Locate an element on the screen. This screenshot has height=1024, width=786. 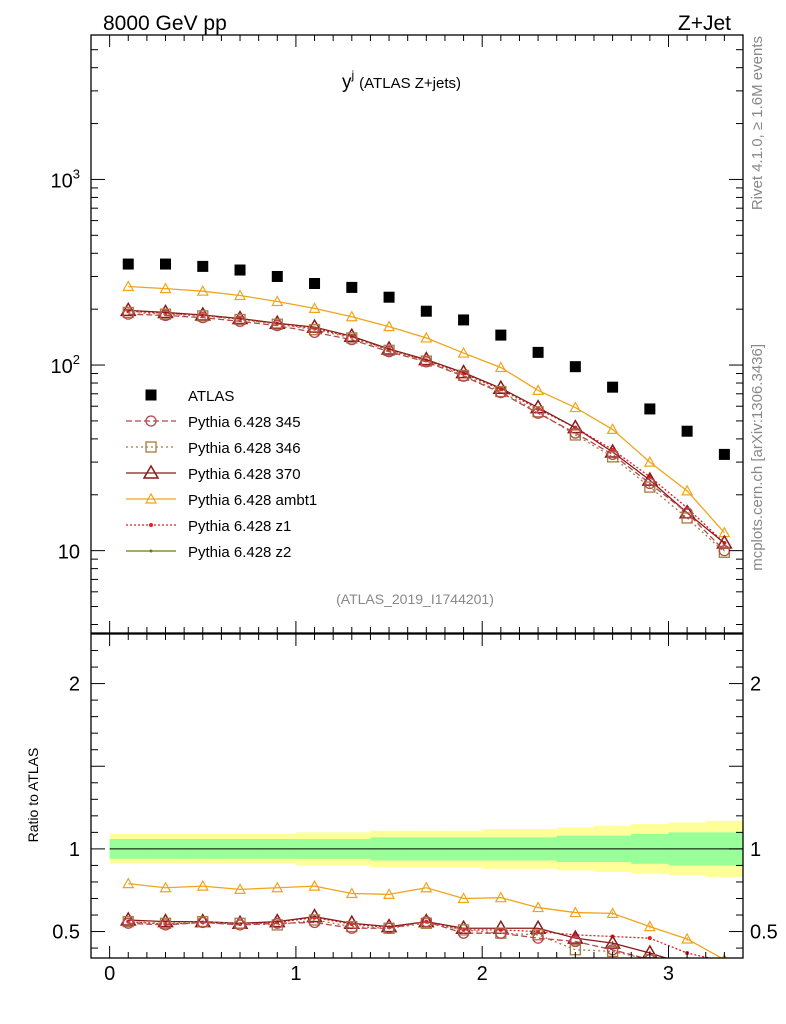
legend-entry-label: Pythia 6.428 370 is located at coordinates (244, 474).